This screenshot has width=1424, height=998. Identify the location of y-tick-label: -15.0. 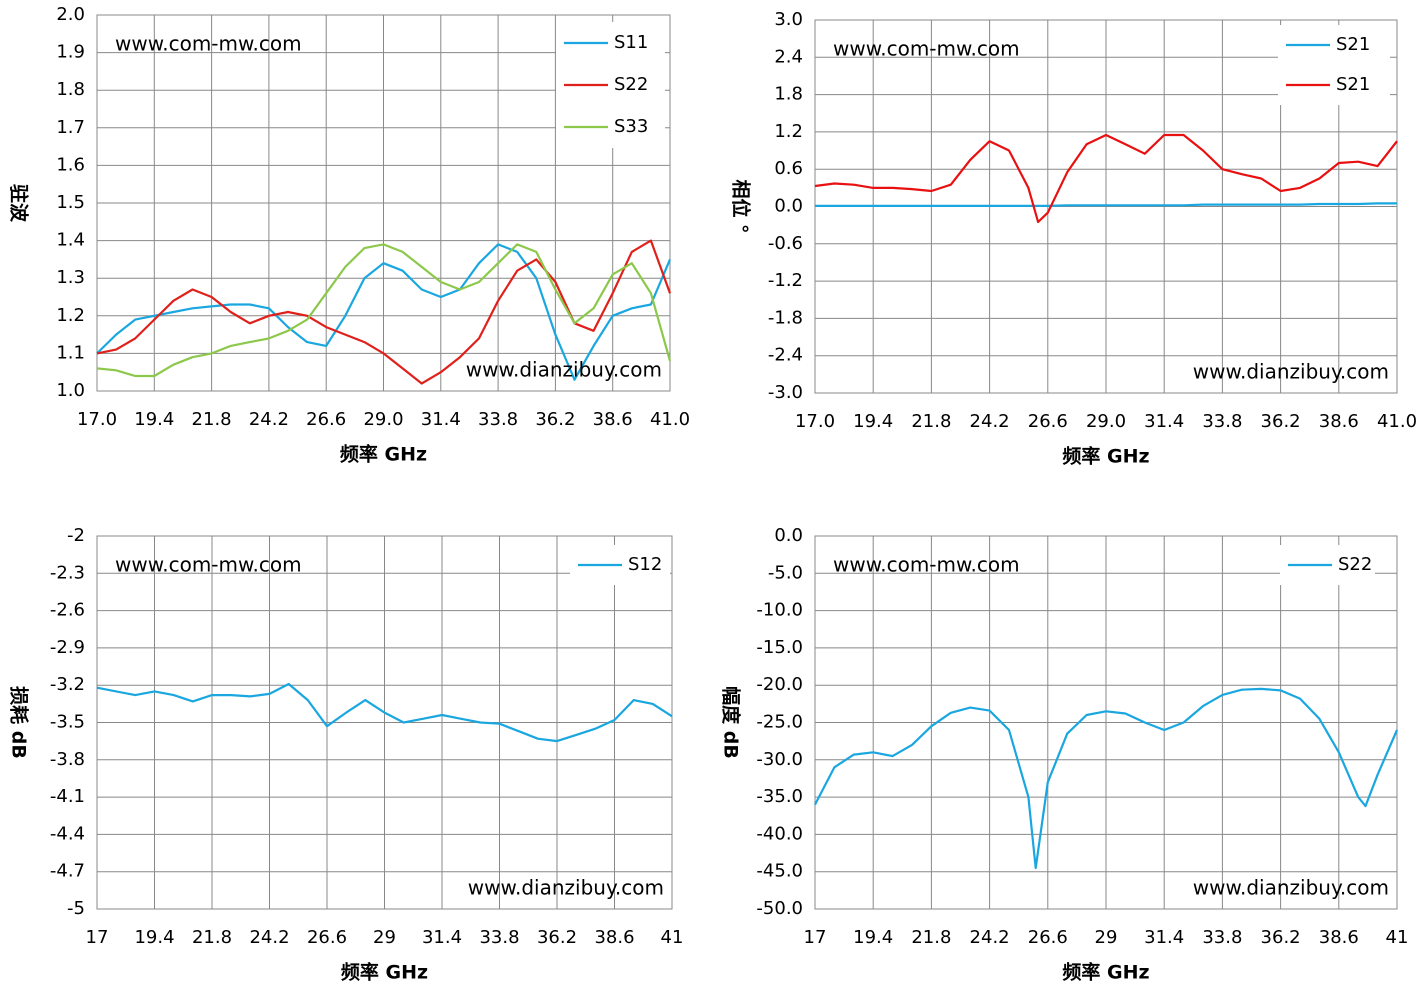
(779, 647).